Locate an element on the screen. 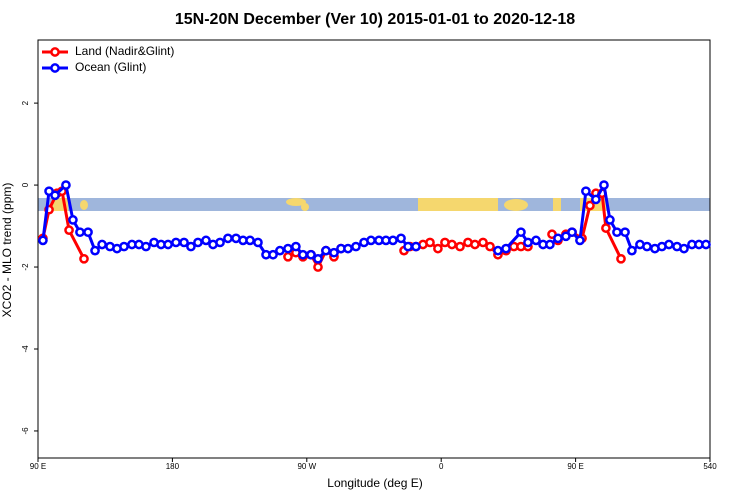 Image resolution: width=750 pixels, height=500 pixels. x-tick-label: 90 W is located at coordinates (306, 466).